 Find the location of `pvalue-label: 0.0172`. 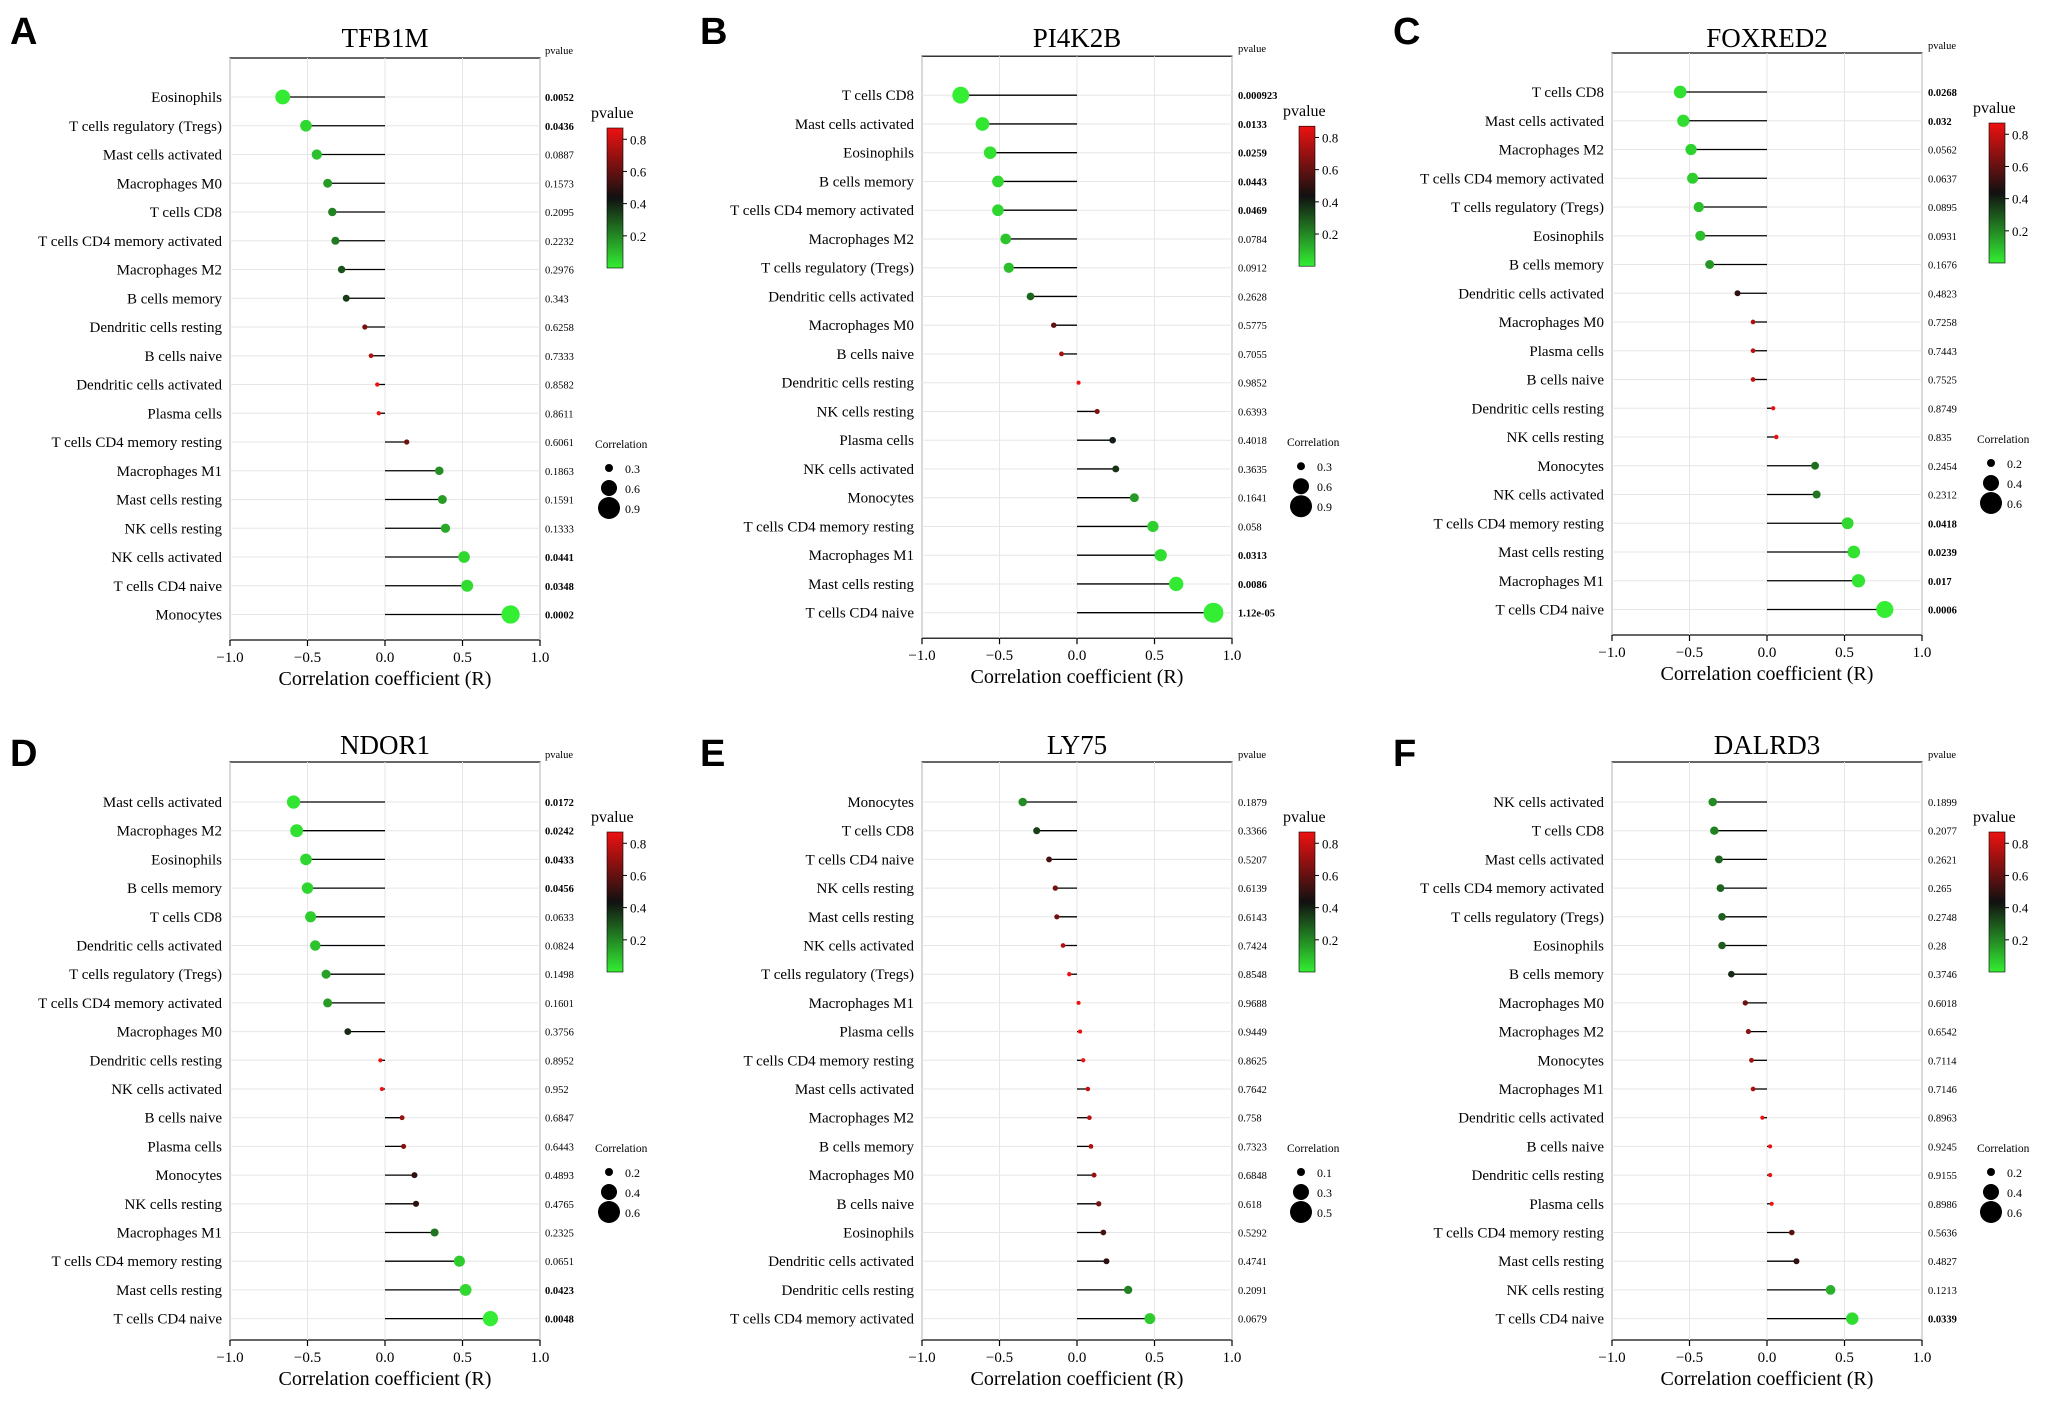

pvalue-label: 0.0172 is located at coordinates (559, 803).